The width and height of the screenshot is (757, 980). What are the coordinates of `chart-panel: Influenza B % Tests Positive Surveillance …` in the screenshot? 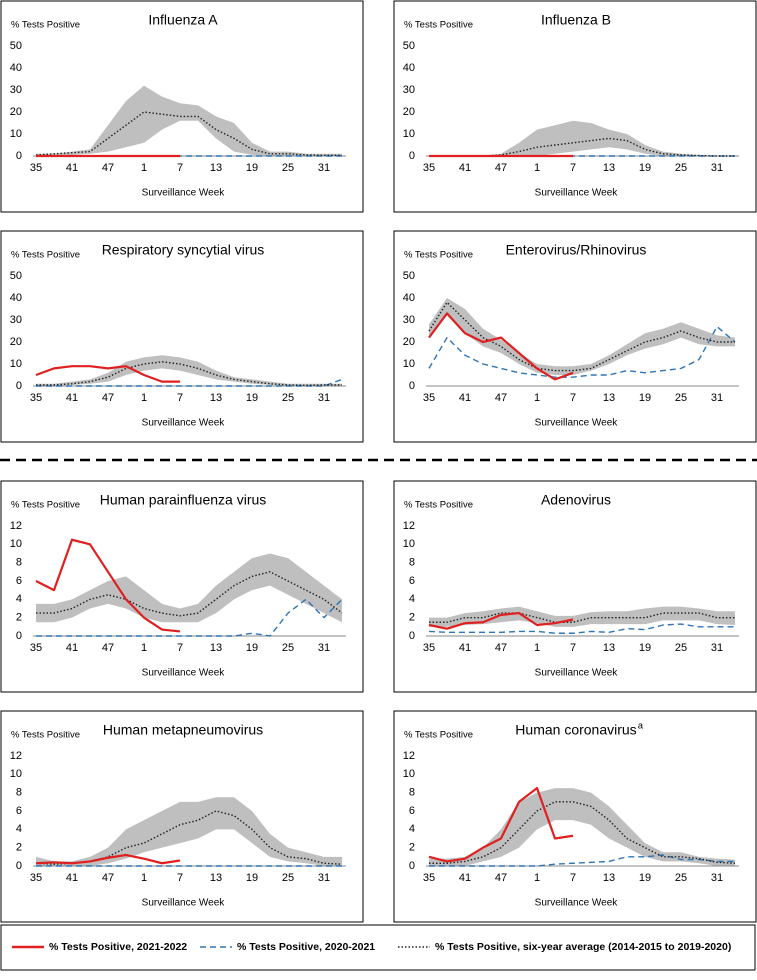 It's located at (575, 106).